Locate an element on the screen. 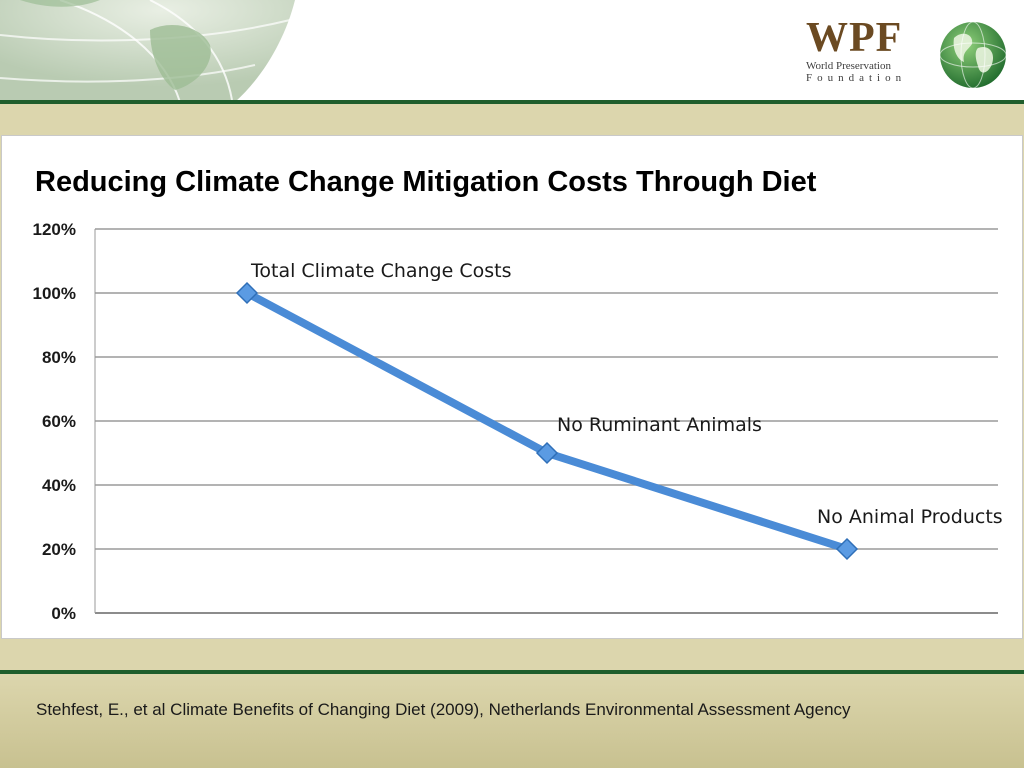 This screenshot has width=1024, height=768. wpf-logo: WPF World Preservation Foundation is located at coordinates (872, 50).